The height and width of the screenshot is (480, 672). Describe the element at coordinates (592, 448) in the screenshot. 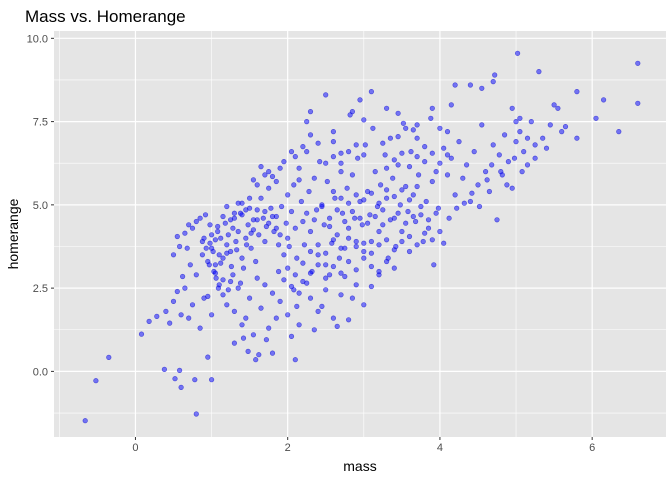

I see `x-tick-label: 6` at that location.